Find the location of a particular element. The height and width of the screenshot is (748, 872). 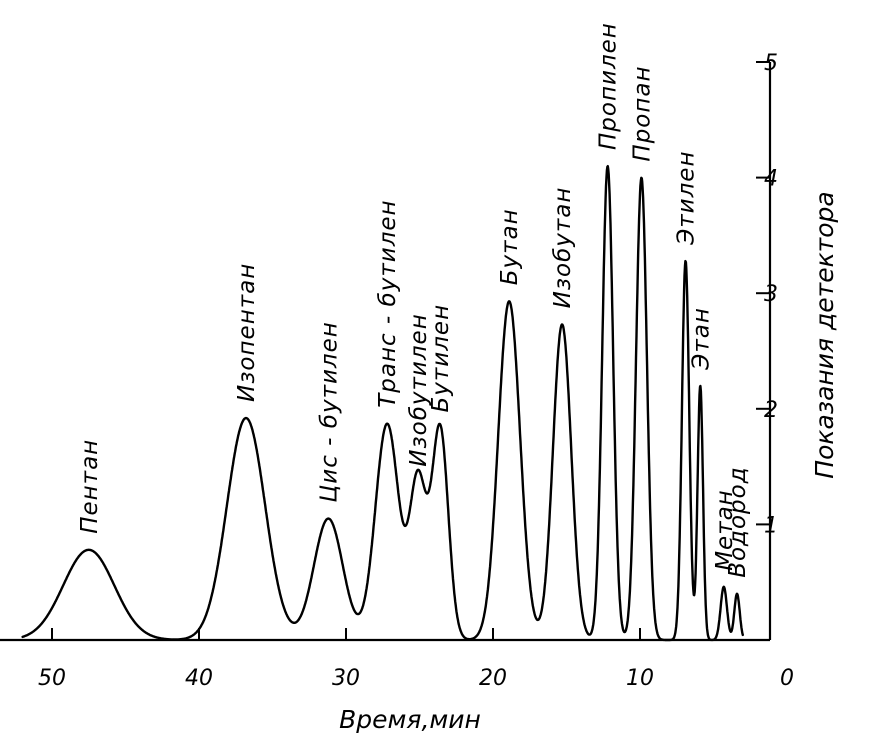

peak-label: Цис - бутилен is located at coordinates (329, 411).